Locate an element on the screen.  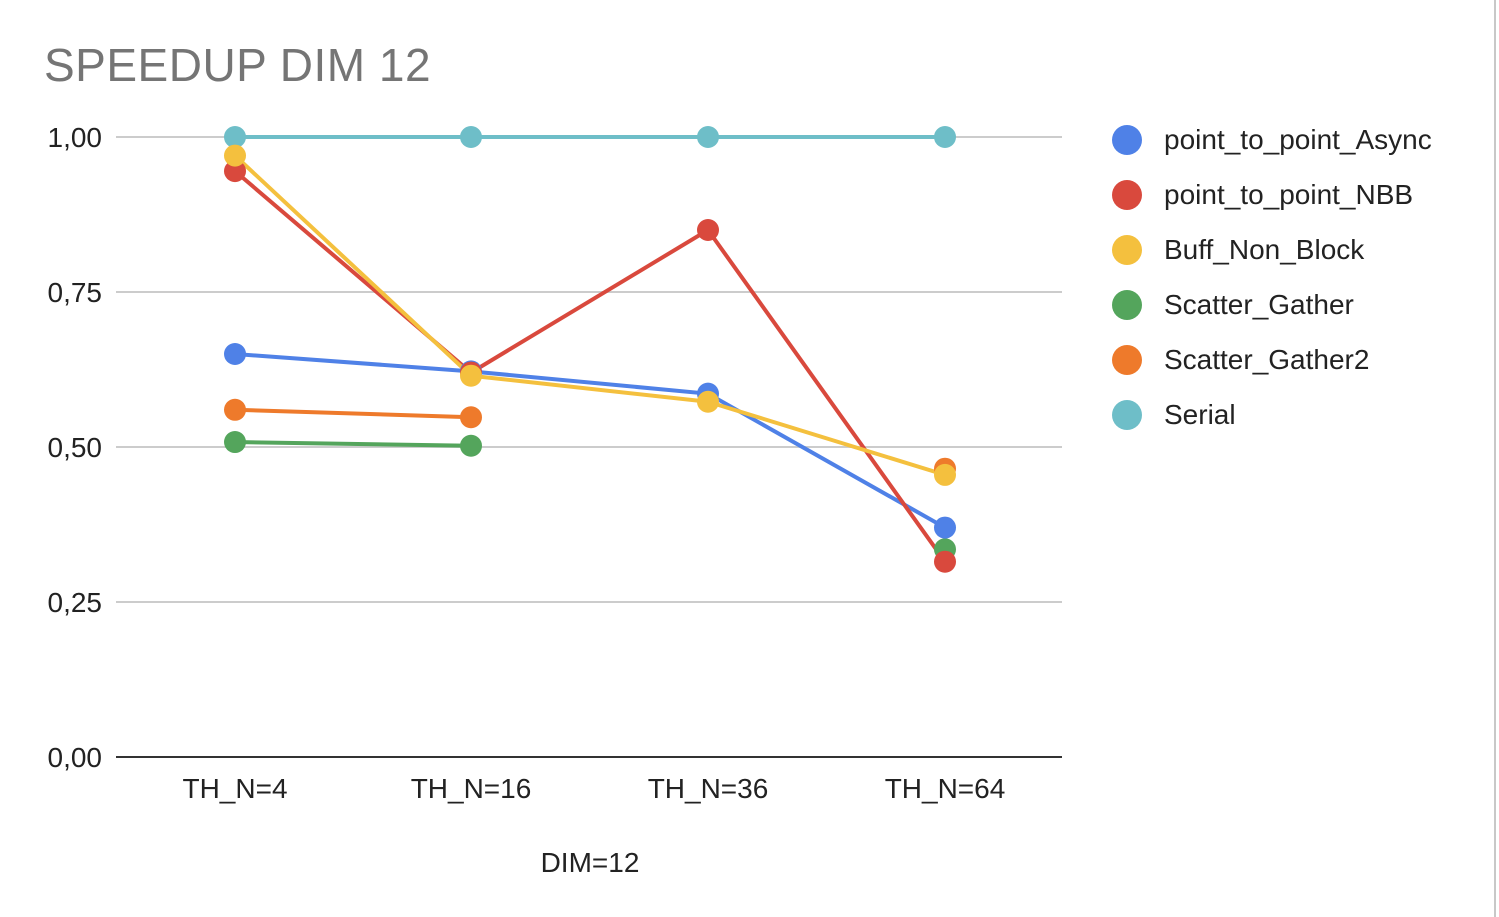
series-line-point-to-point-async is located at coordinates (590, 441).